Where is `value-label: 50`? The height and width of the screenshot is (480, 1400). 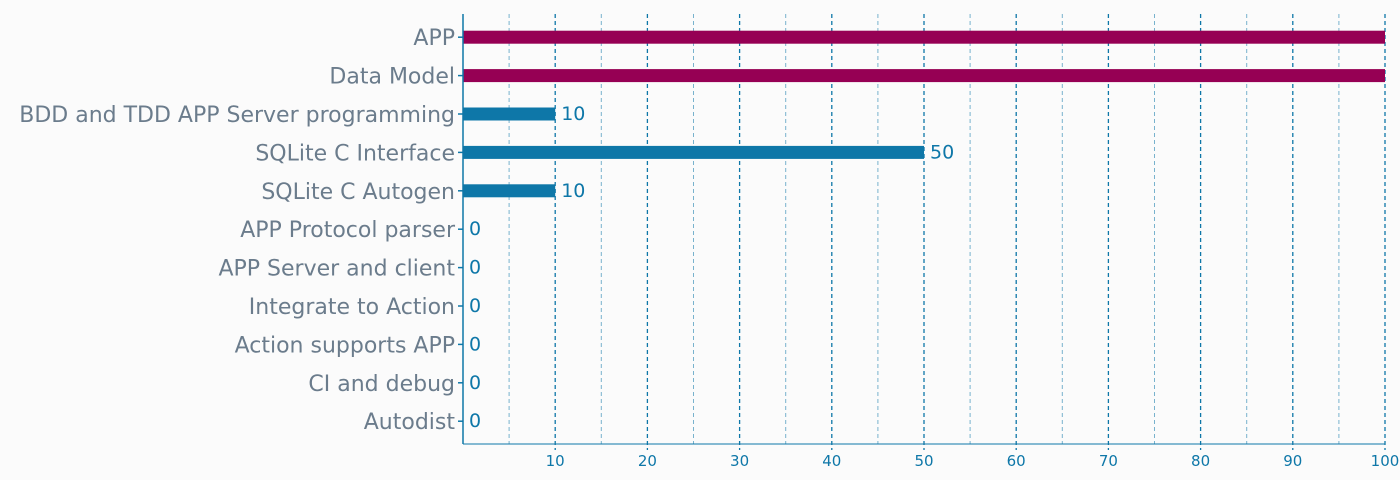 value-label: 50 is located at coordinates (942, 152).